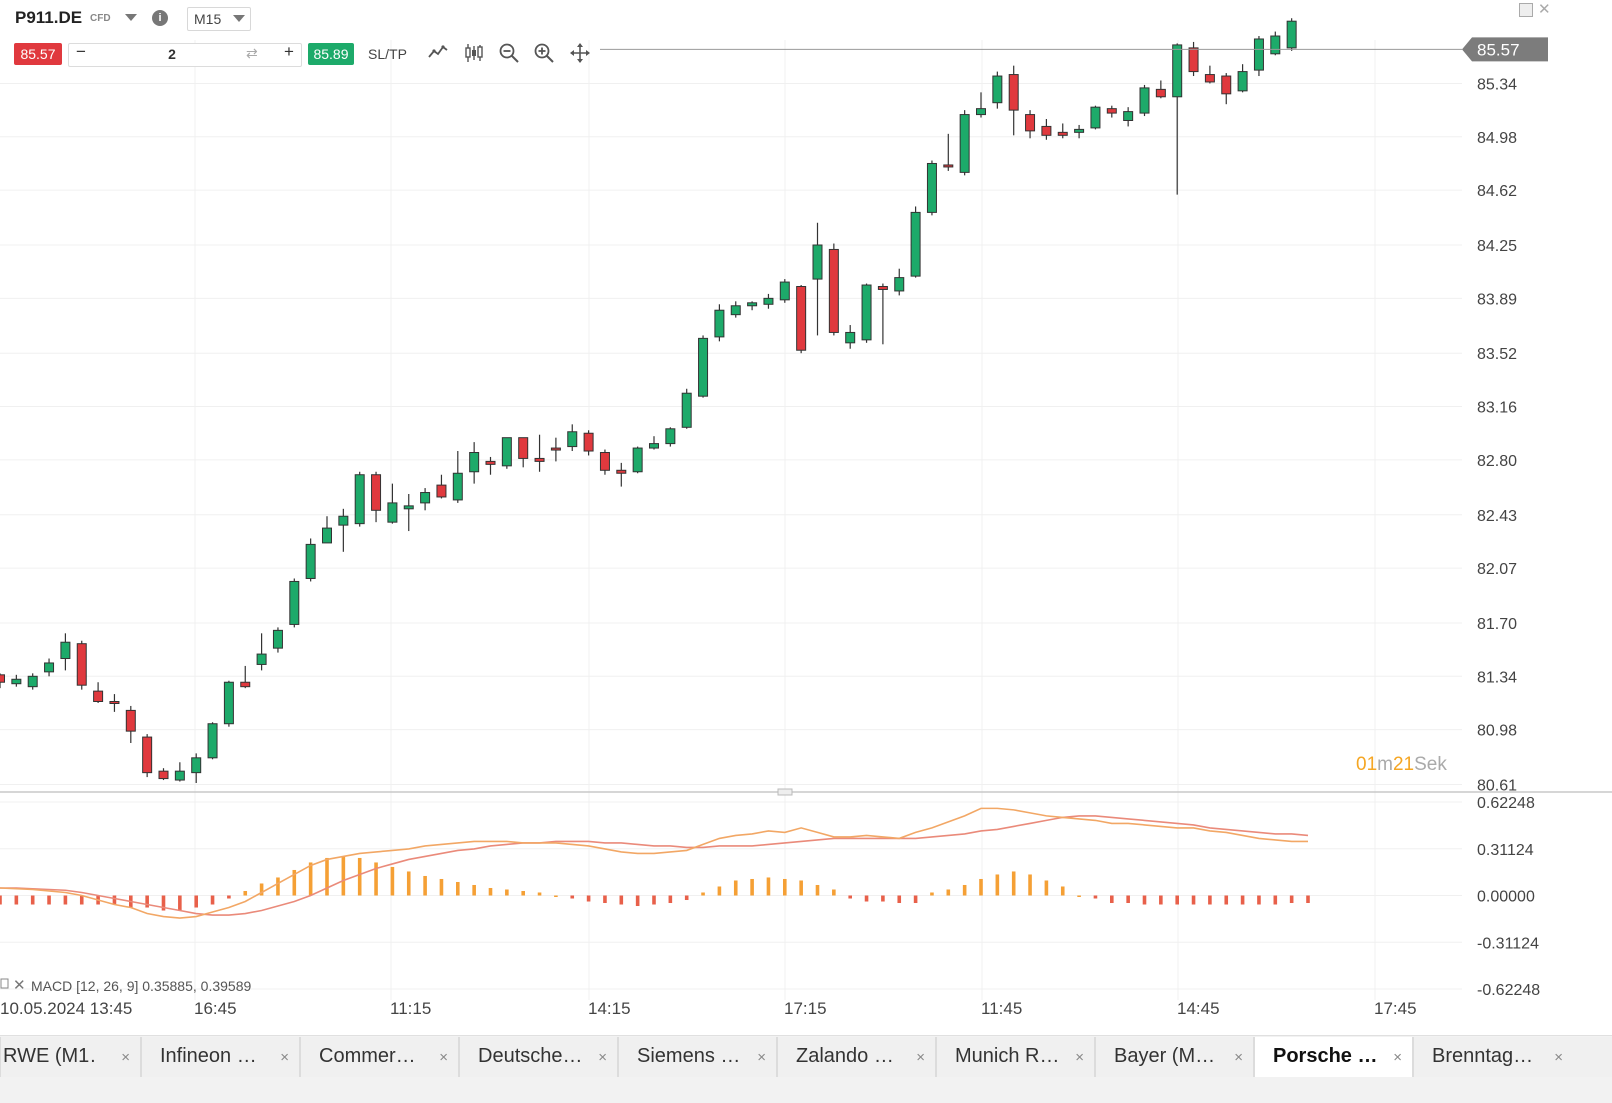  What do you see at coordinates (252, 53) in the screenshot?
I see `swap-icon: ⇄` at bounding box center [252, 53].